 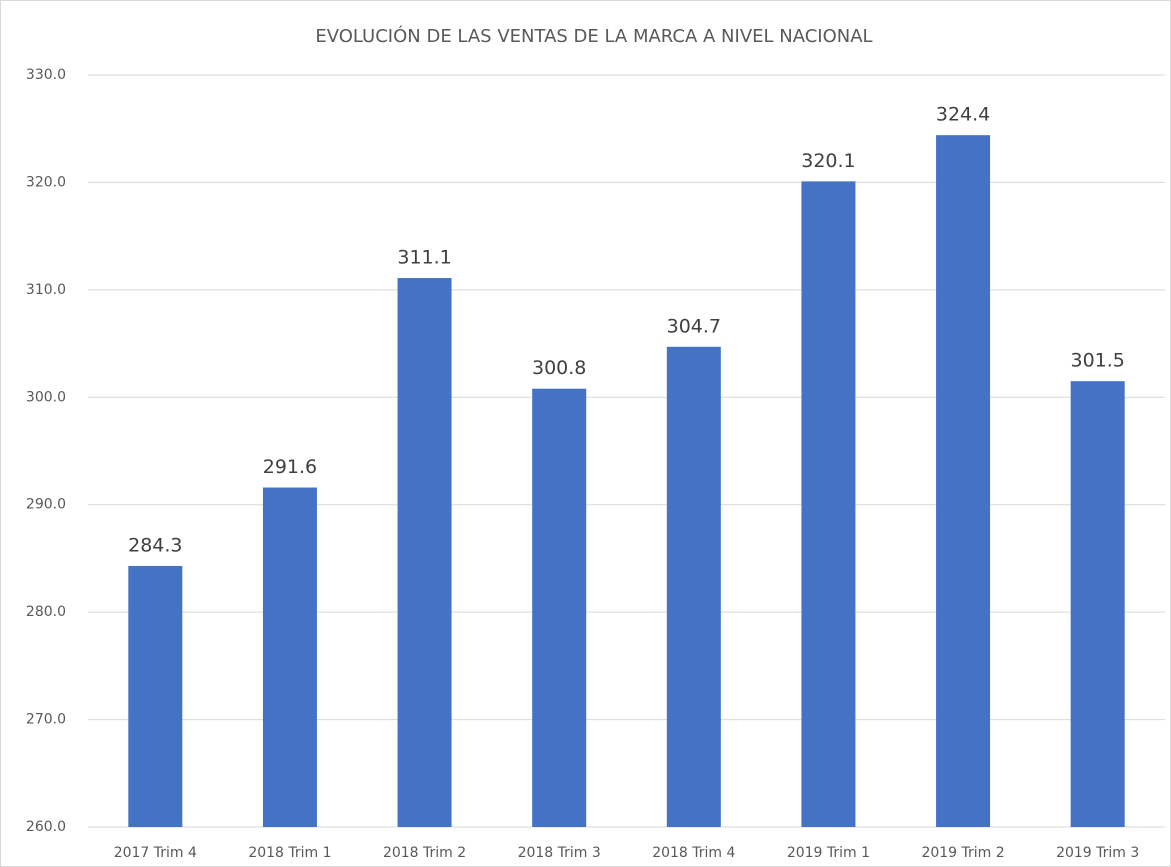 I want to click on x-tick-label: 2019 Trim 1, so click(x=828, y=853).